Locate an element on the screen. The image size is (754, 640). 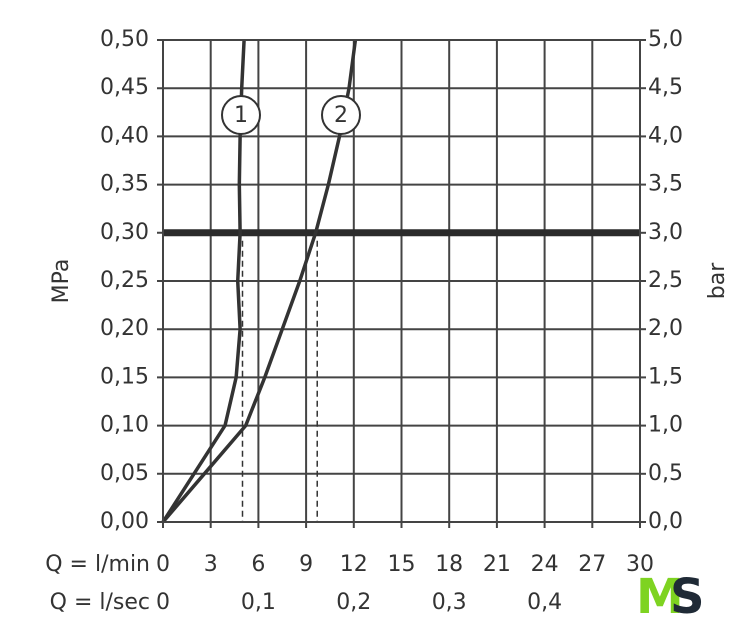
x-tick-label: 15 is located at coordinates (402, 564).